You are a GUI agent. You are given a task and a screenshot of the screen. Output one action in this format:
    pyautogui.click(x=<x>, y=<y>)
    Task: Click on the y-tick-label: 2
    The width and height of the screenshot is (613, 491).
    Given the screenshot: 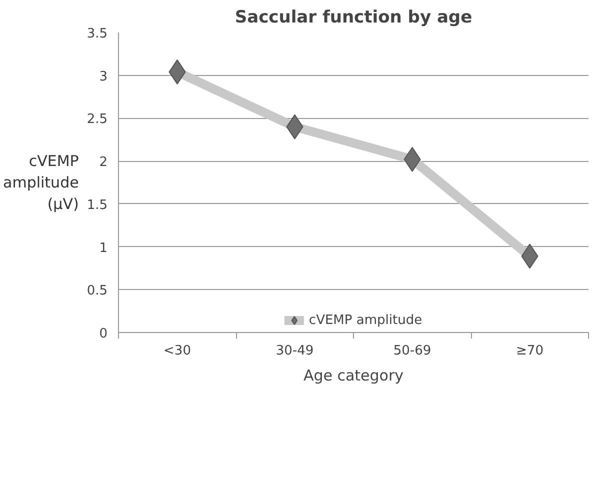 What is the action you would take?
    pyautogui.click(x=103, y=162)
    